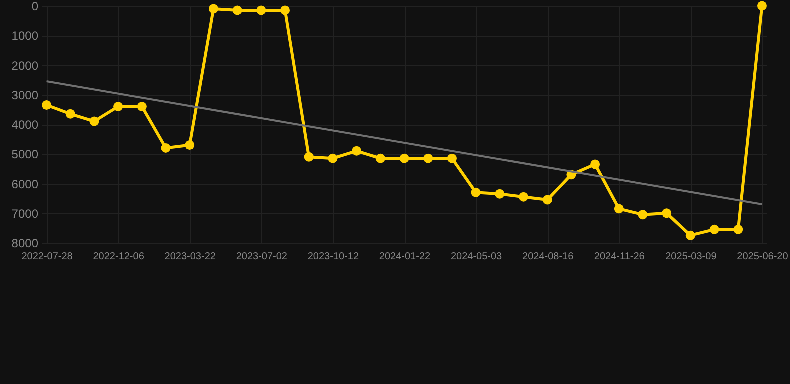 This screenshot has height=384, width=790. I want to click on x-tick-label: 2025-03-09, so click(692, 257).